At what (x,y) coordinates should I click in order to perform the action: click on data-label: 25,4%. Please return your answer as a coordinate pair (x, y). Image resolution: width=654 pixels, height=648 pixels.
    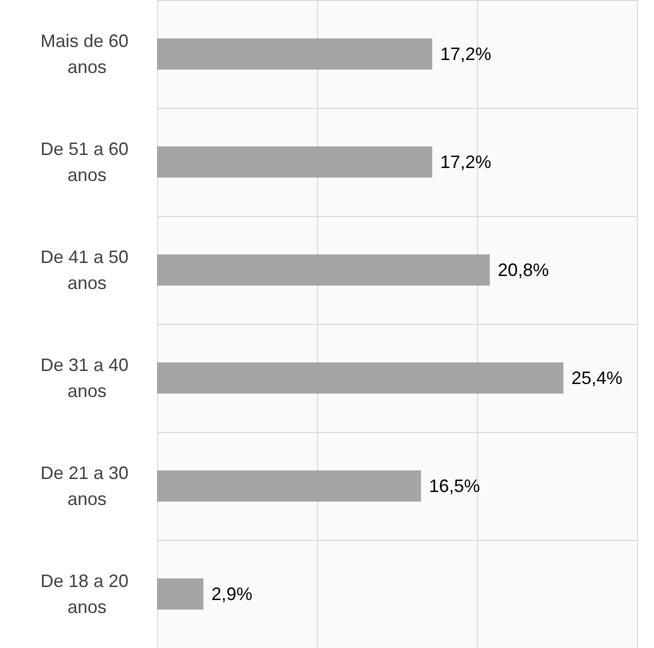
    Looking at the image, I should click on (596, 378).